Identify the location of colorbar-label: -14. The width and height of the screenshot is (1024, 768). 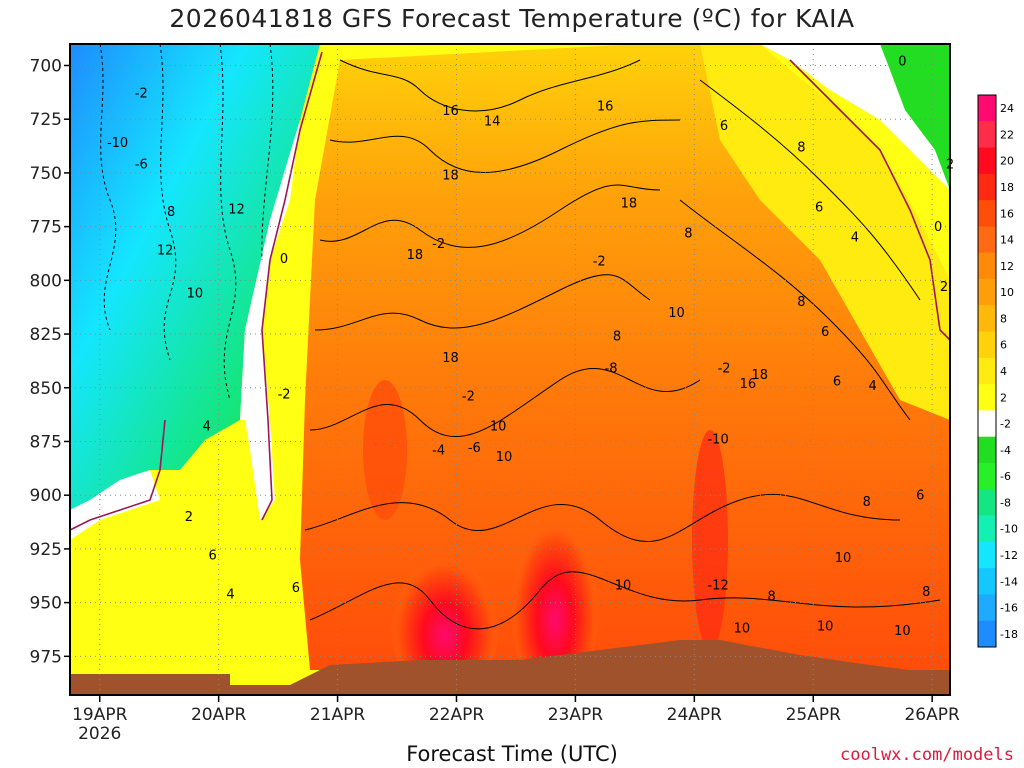
(1009, 581).